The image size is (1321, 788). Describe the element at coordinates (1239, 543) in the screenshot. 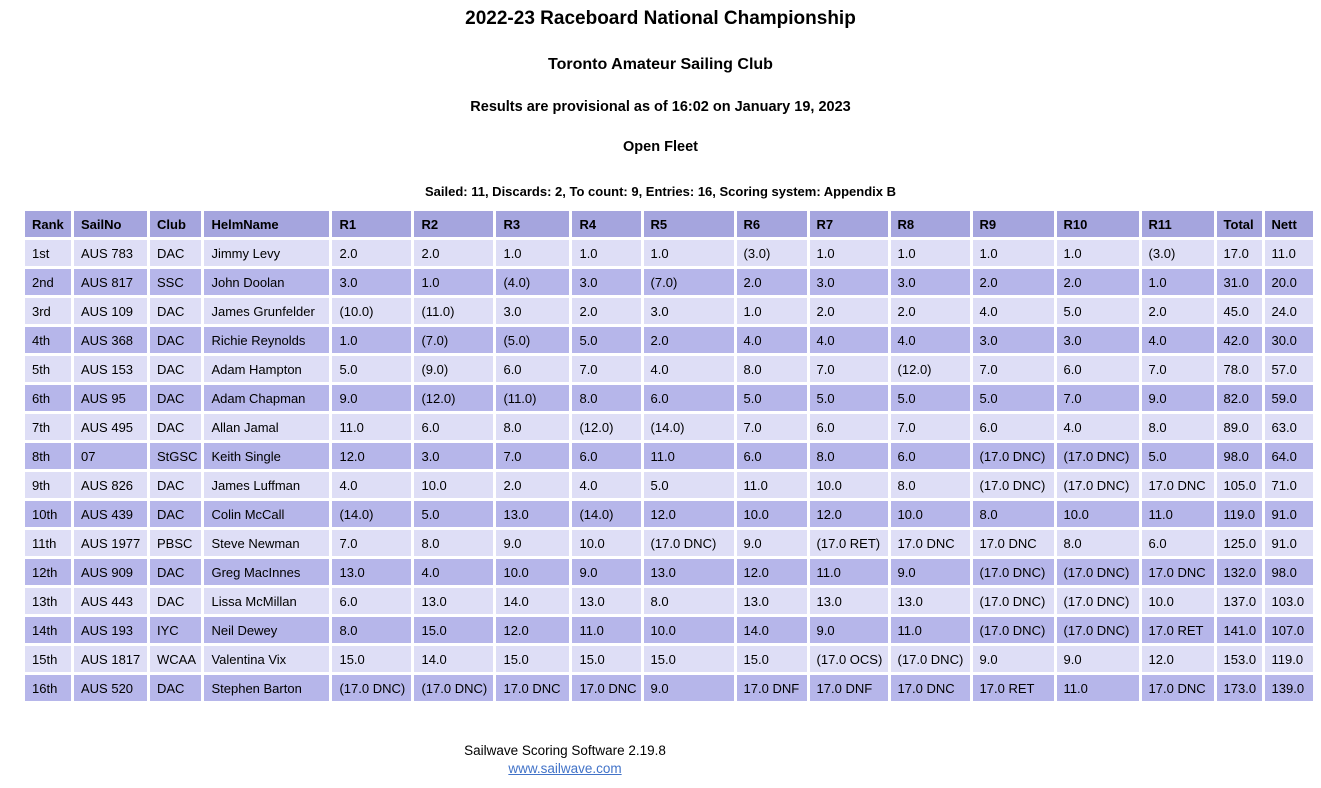

I see `cell-total: 125.0` at that location.